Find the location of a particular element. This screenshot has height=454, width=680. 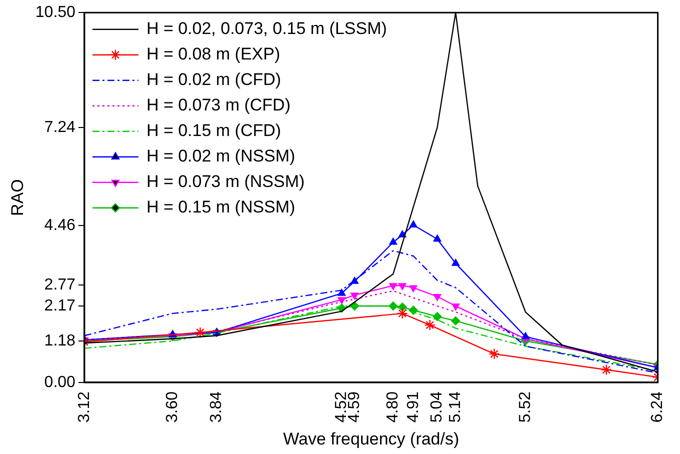

x-axis-title: Wave frequency (rad/s) is located at coordinates (371, 438).